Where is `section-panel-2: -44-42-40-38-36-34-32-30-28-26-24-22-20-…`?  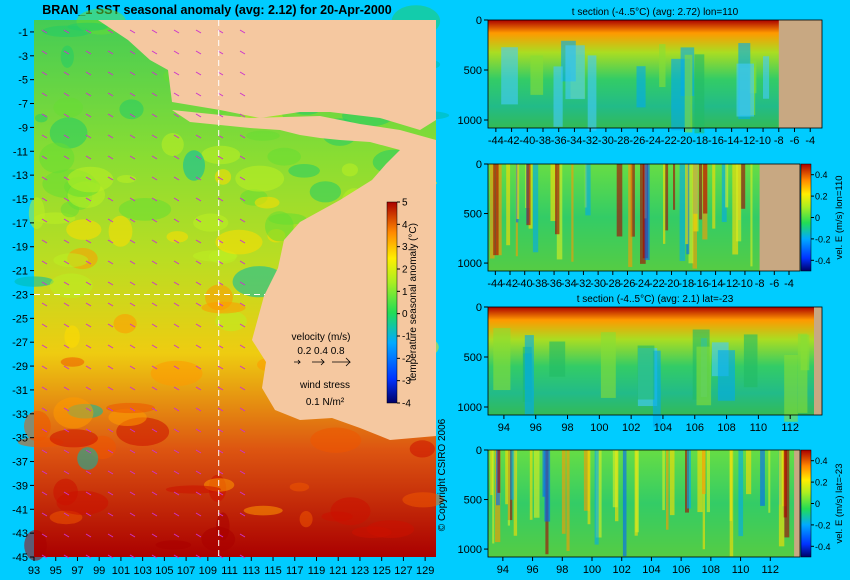 section-panel-2: -44-42-40-38-36-34-32-30-28-26-24-22-20-… is located at coordinates (651, 224).